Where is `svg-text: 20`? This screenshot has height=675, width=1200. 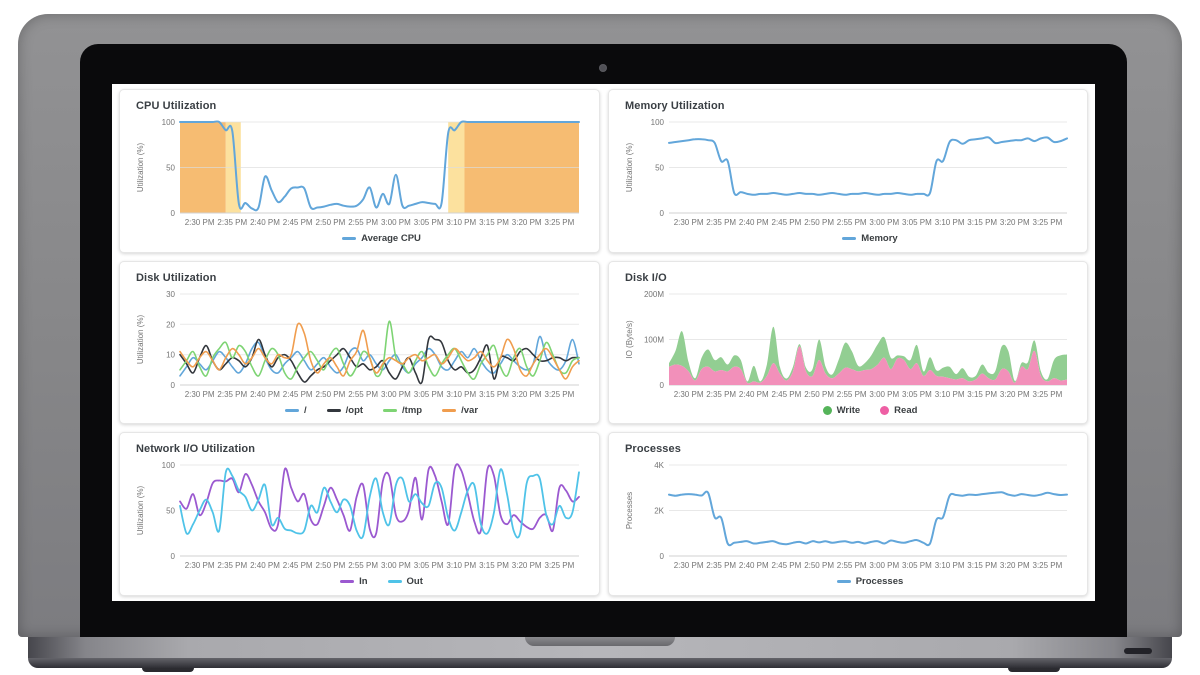 svg-text: 20 is located at coordinates (170, 324).